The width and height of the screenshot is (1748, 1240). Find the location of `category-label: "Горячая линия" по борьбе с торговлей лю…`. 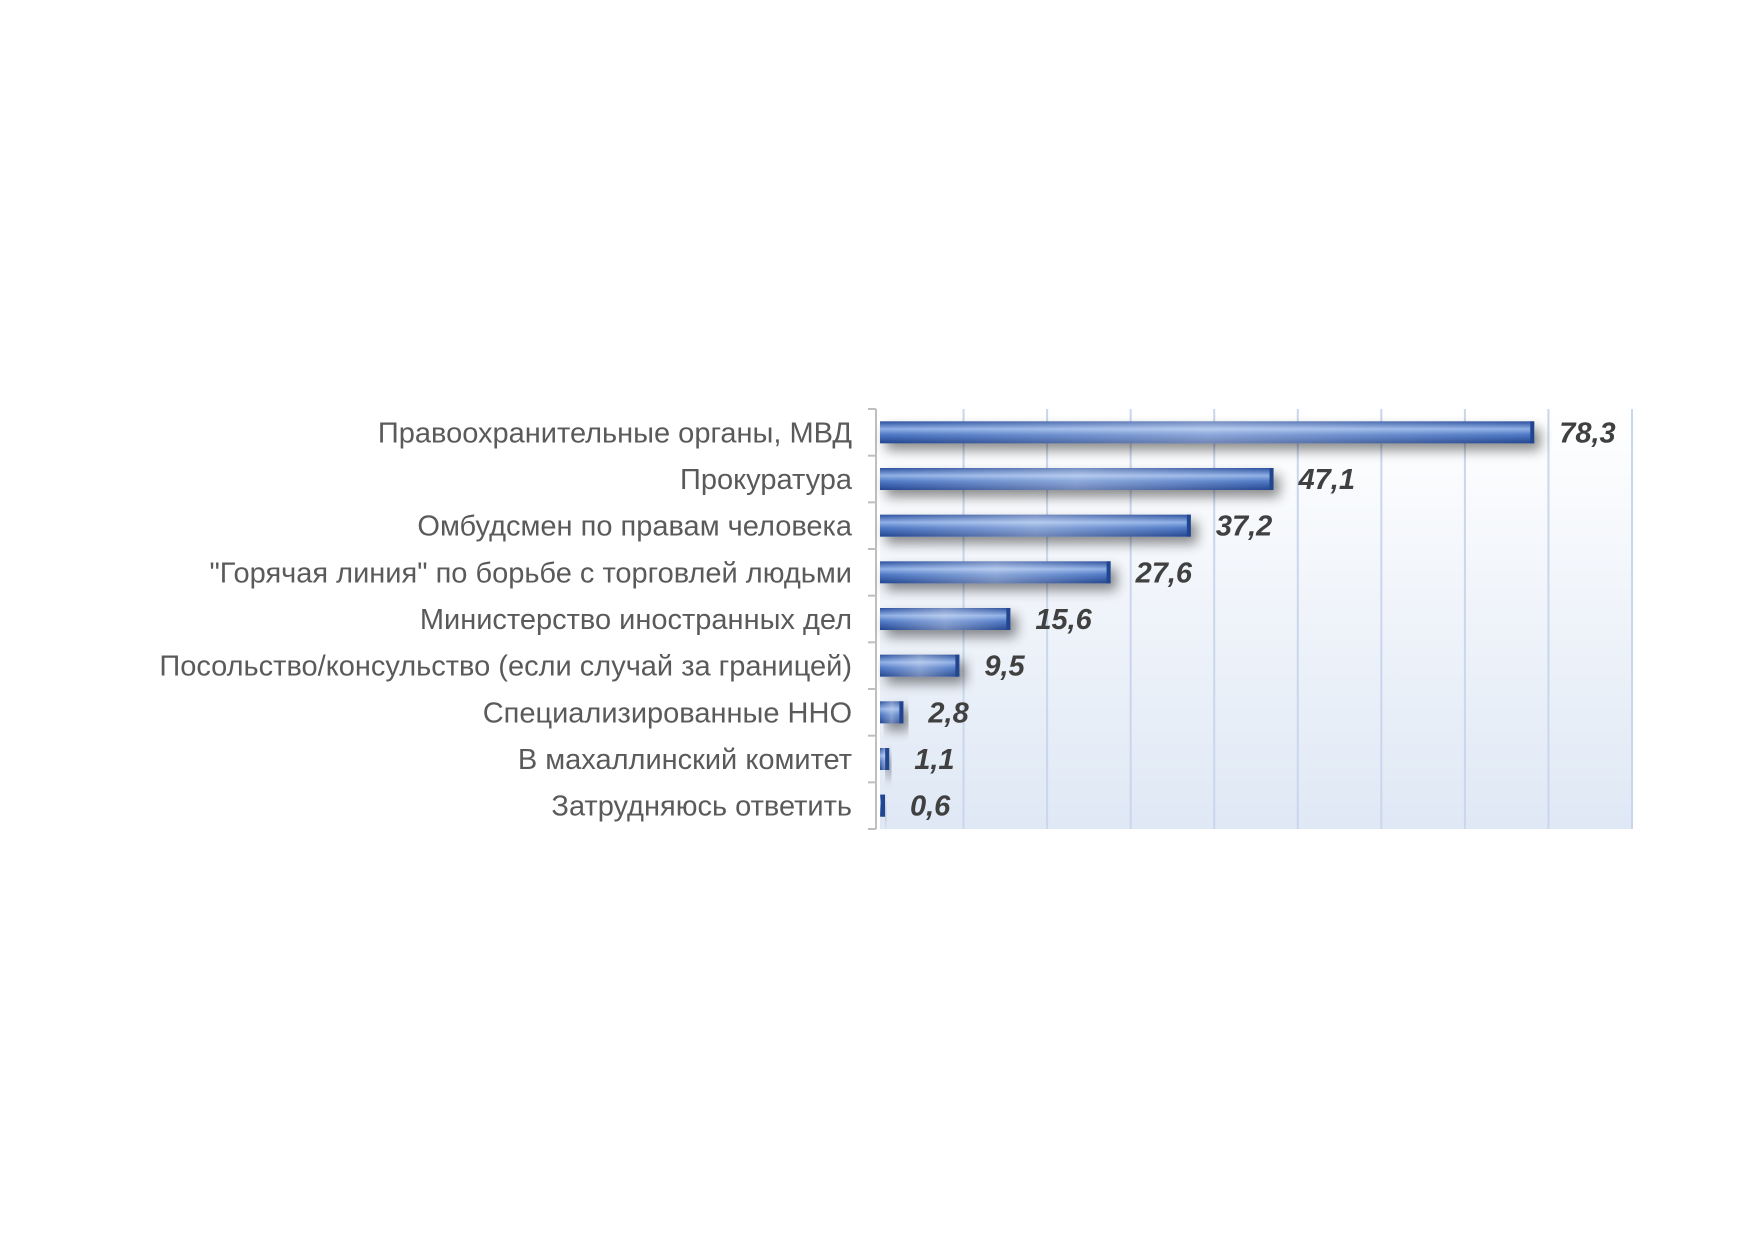

category-label: "Горячая линия" по борьбе с торговлей лю… is located at coordinates (530, 573).